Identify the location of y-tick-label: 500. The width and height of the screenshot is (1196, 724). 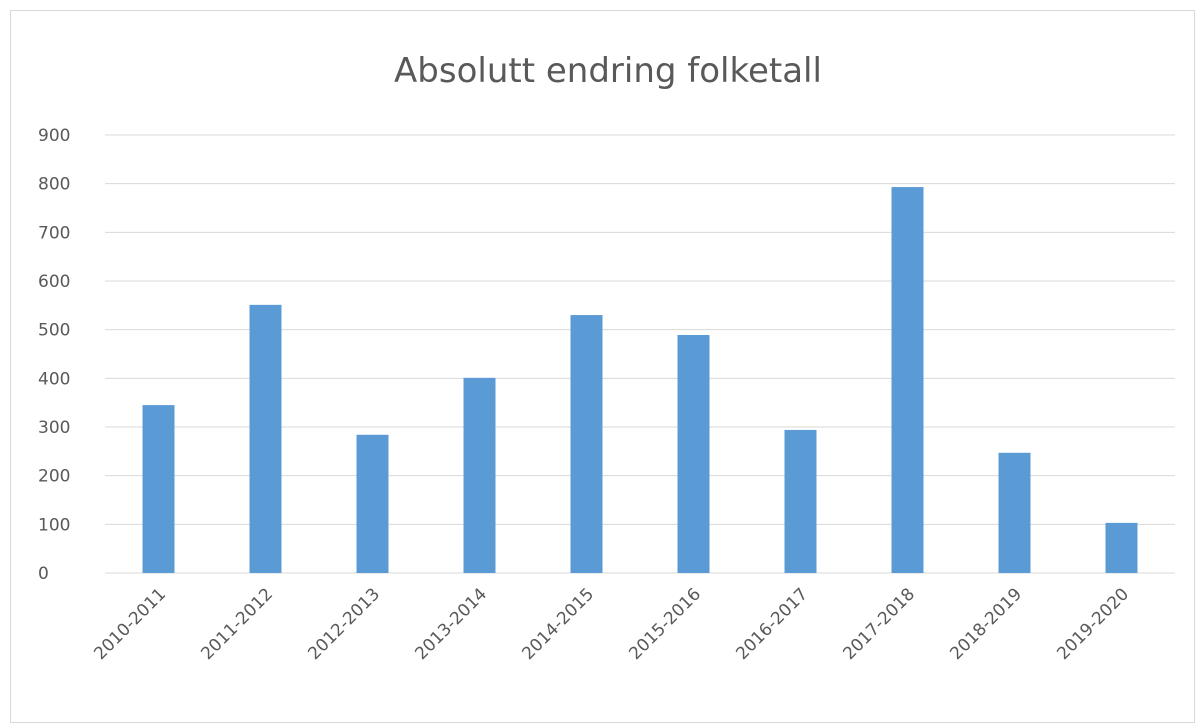
(54, 331).